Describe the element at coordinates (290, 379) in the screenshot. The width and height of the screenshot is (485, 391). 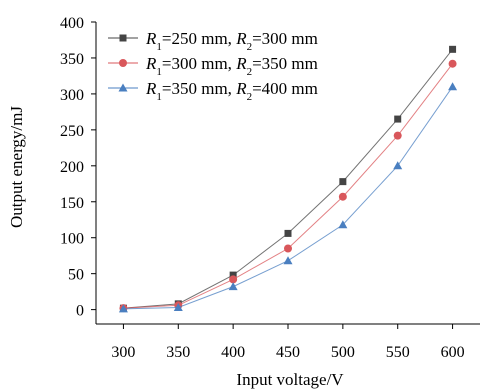
I see `x-axis-label: Input voltage/V` at that location.